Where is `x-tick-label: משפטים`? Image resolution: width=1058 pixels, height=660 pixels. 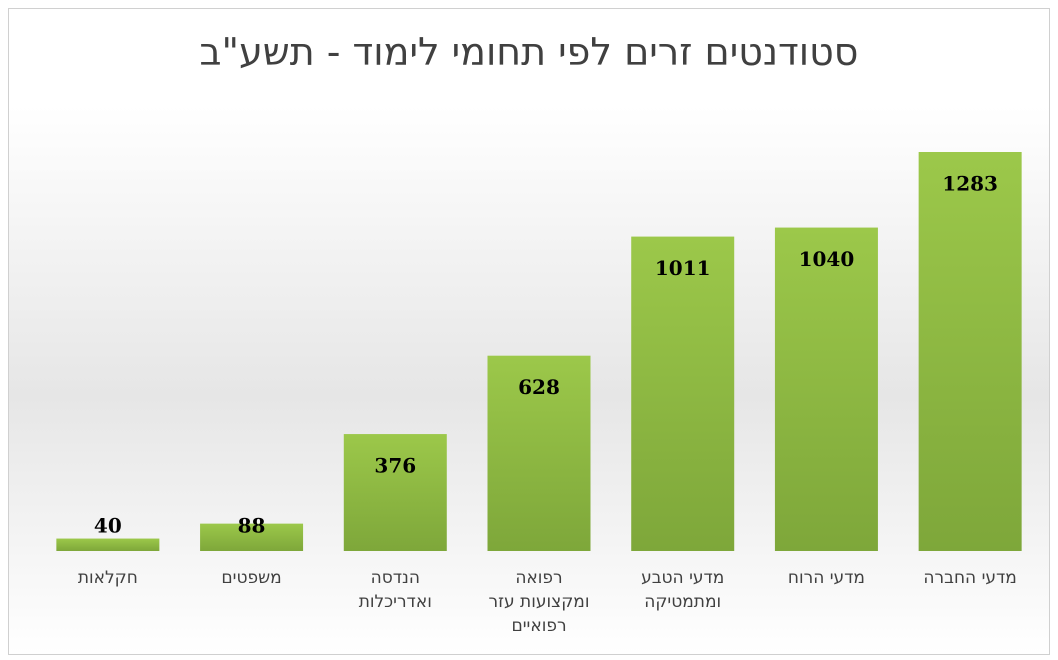
x-tick-label: משפטים is located at coordinates (251, 578).